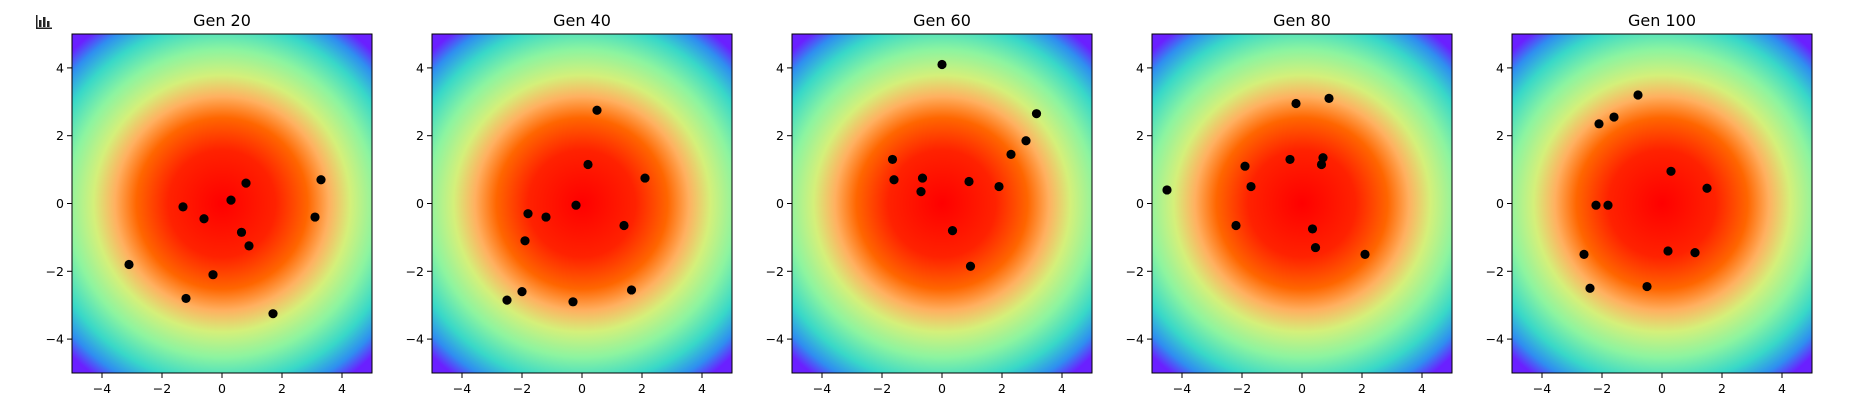  Describe the element at coordinates (942, 20) in the screenshot. I see `panel-title: Gen 60` at that location.